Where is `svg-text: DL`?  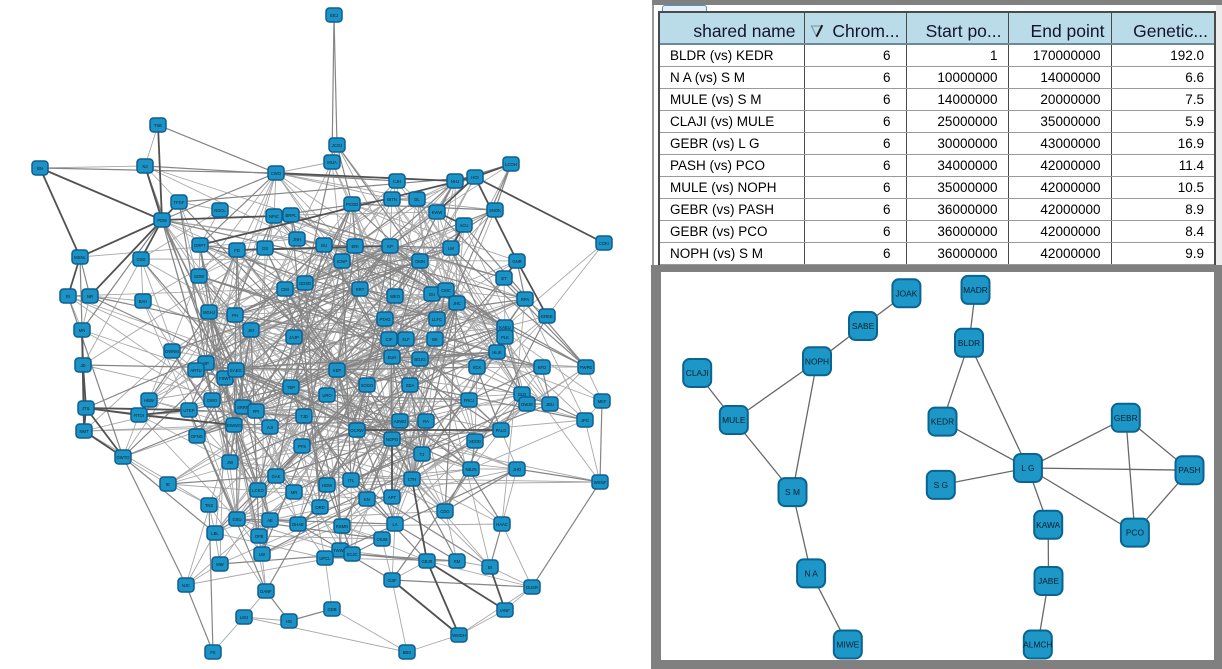 svg-text: DL is located at coordinates (417, 199).